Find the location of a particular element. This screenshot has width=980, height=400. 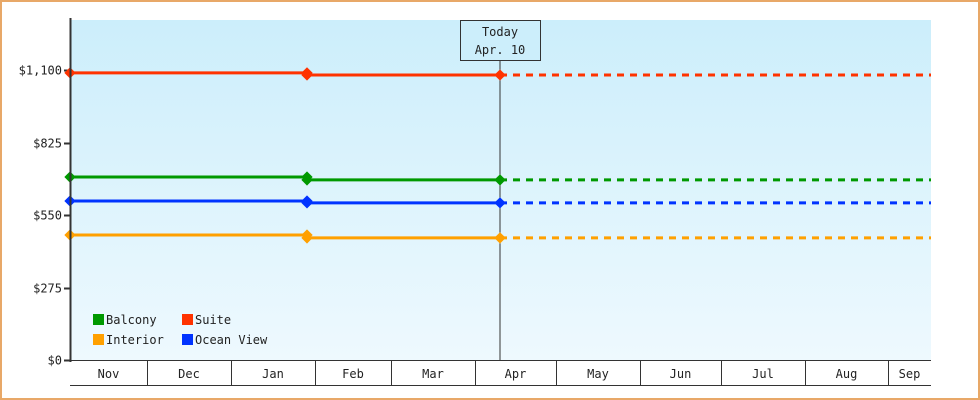

x-month-label: Apr is located at coordinates (516, 374).